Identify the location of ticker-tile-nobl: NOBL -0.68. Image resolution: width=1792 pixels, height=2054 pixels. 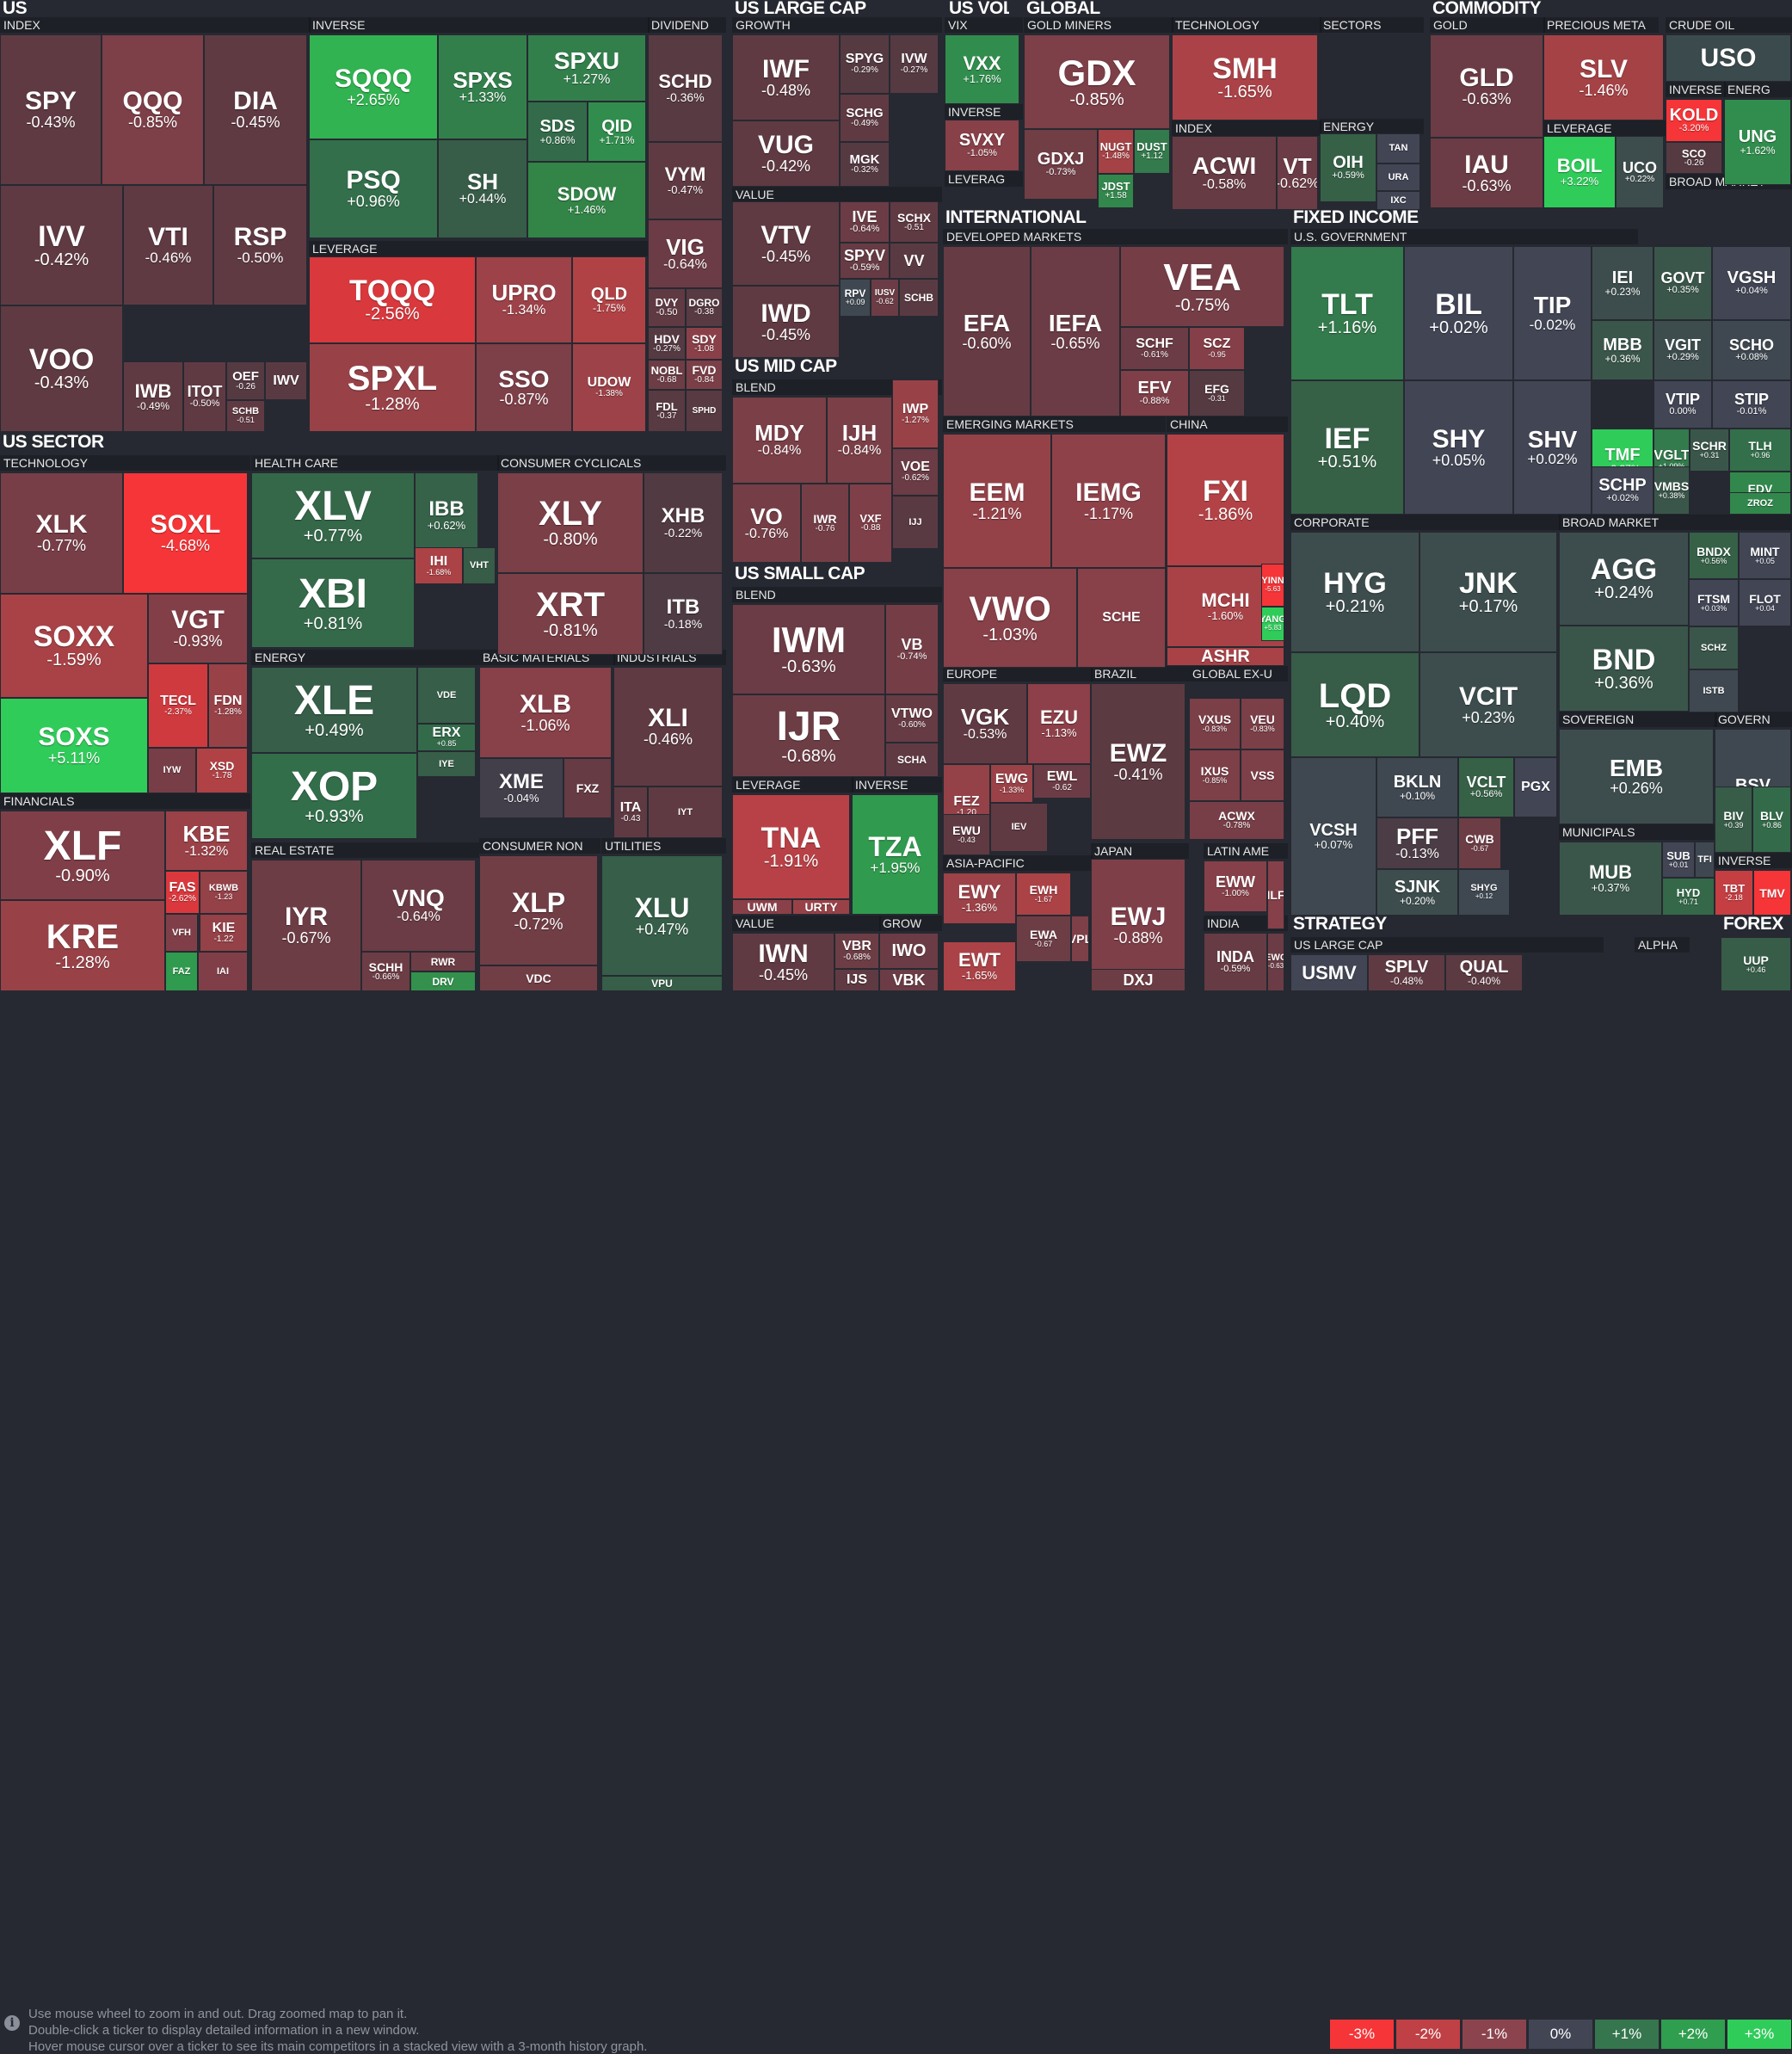
(667, 375).